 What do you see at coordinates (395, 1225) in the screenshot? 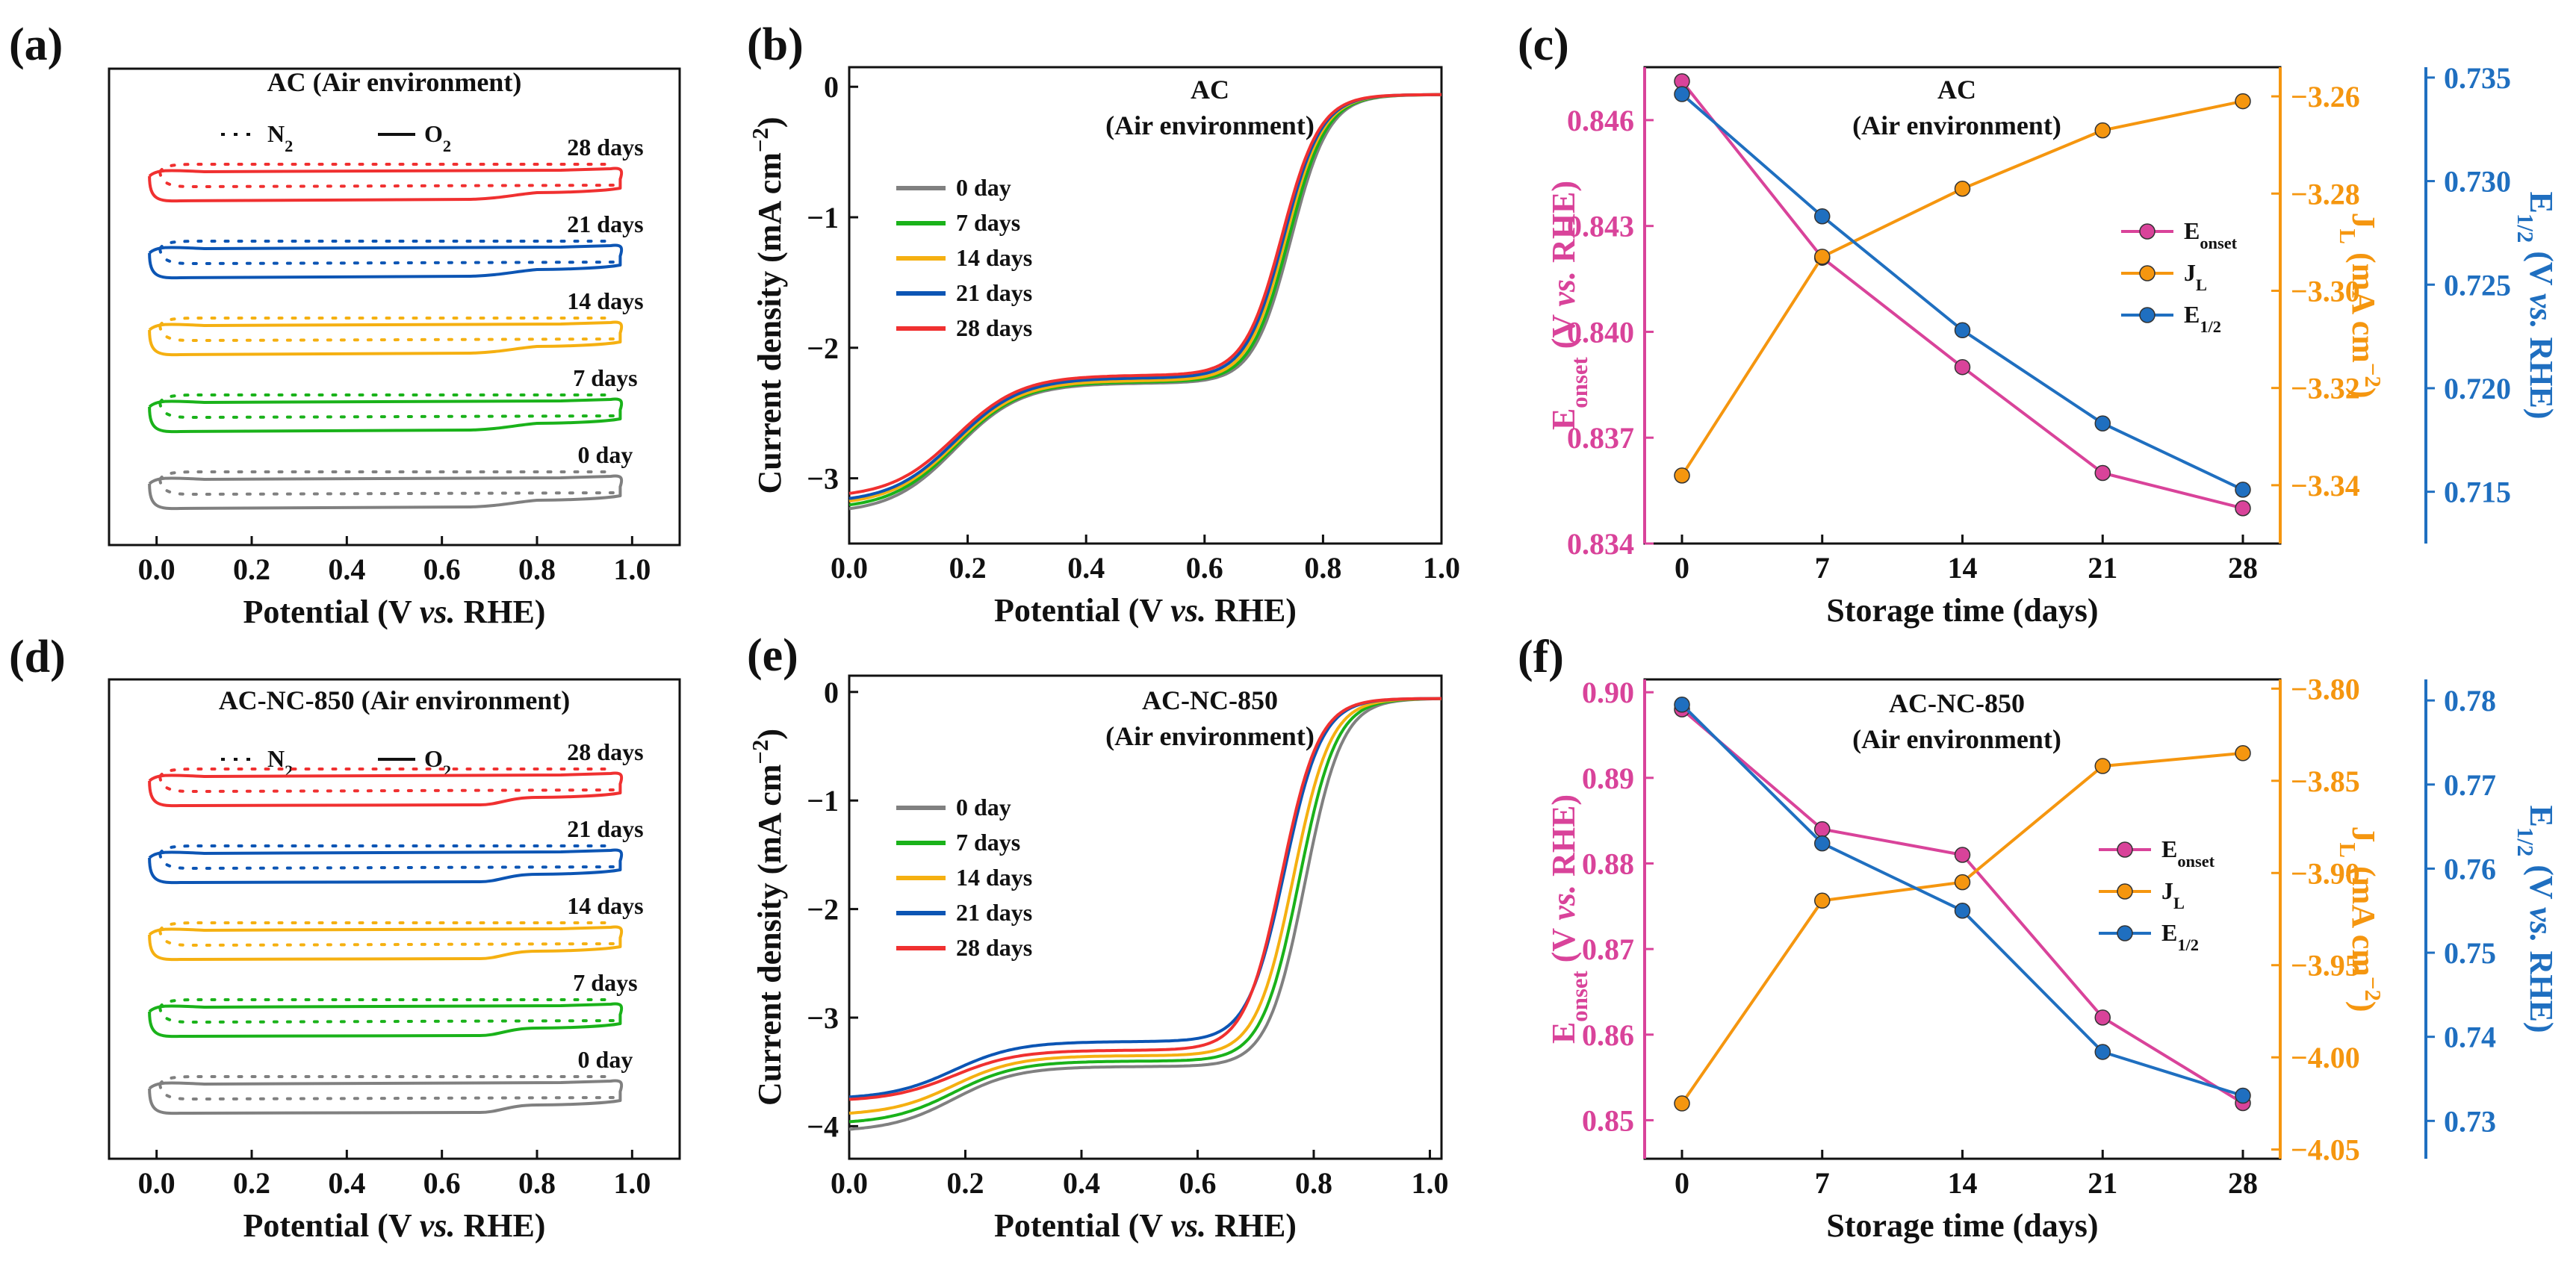
I see `x-axis-label: Potential (V vs. RHE)` at bounding box center [395, 1225].